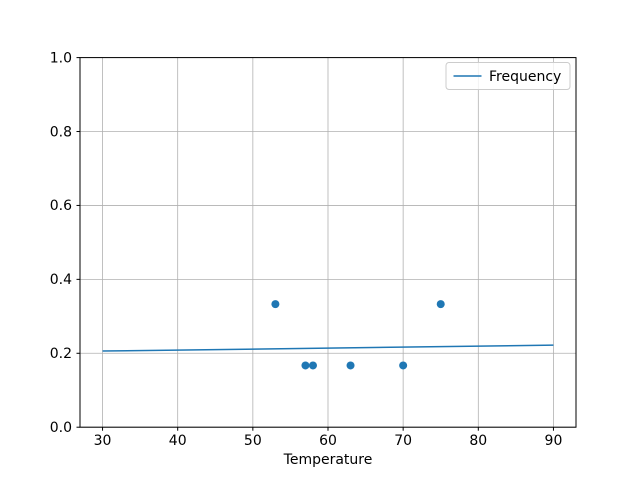  I want to click on x-tick-label: 90, so click(554, 441).